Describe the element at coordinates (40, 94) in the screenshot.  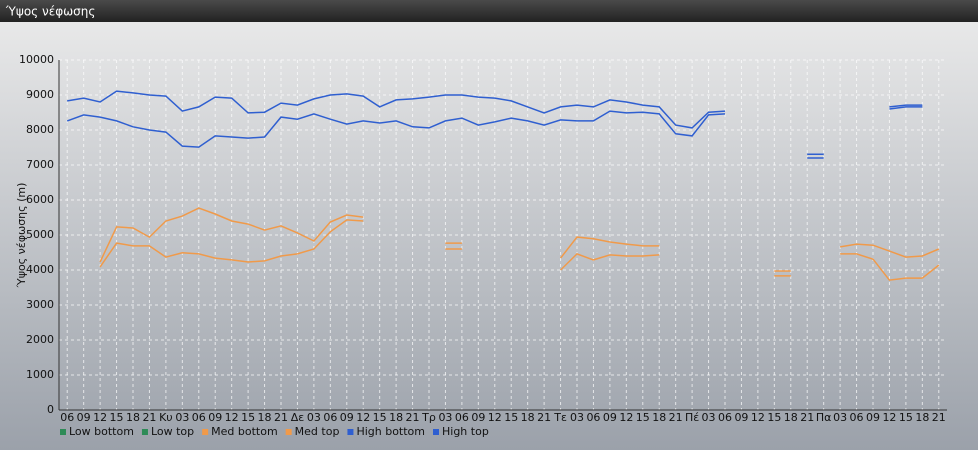
I see `y-tick-label: 9000` at that location.